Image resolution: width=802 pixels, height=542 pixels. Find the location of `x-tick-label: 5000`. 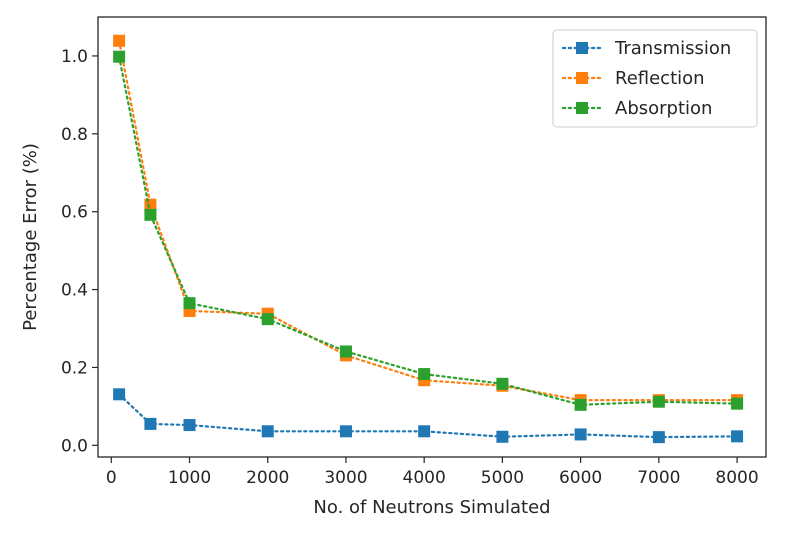

x-tick-label: 5000 is located at coordinates (502, 478).